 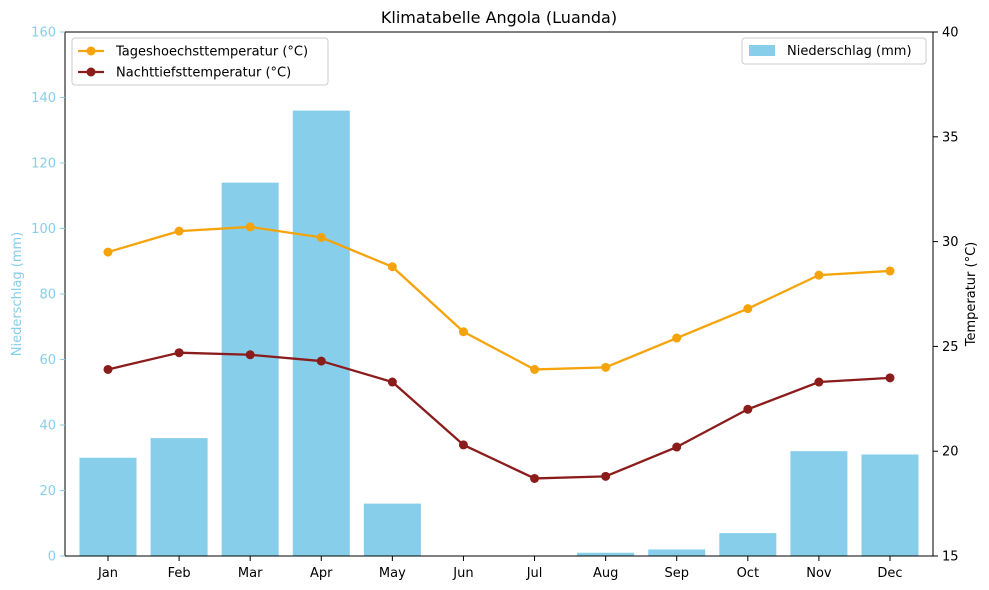 I want to click on y-left-tick-label: 120, so click(x=43, y=164).